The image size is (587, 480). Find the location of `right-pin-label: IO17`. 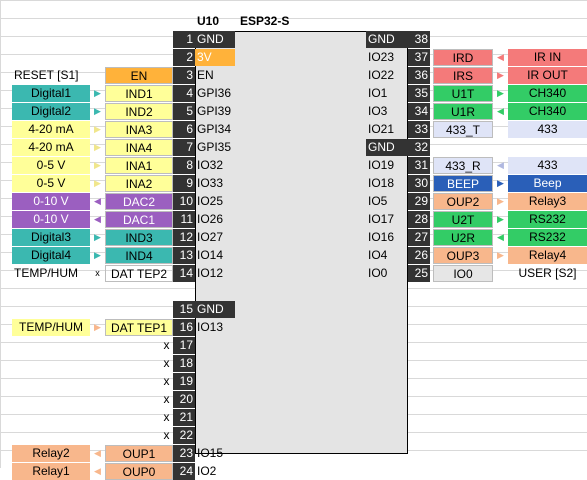

right-pin-label: IO17 is located at coordinates (381, 219).